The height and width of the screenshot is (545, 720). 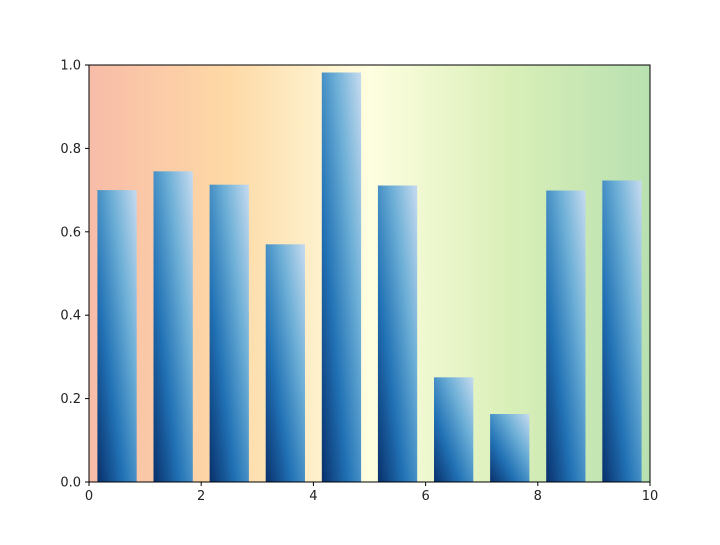 What do you see at coordinates (89, 496) in the screenshot?
I see `x-tick-label: 0` at bounding box center [89, 496].